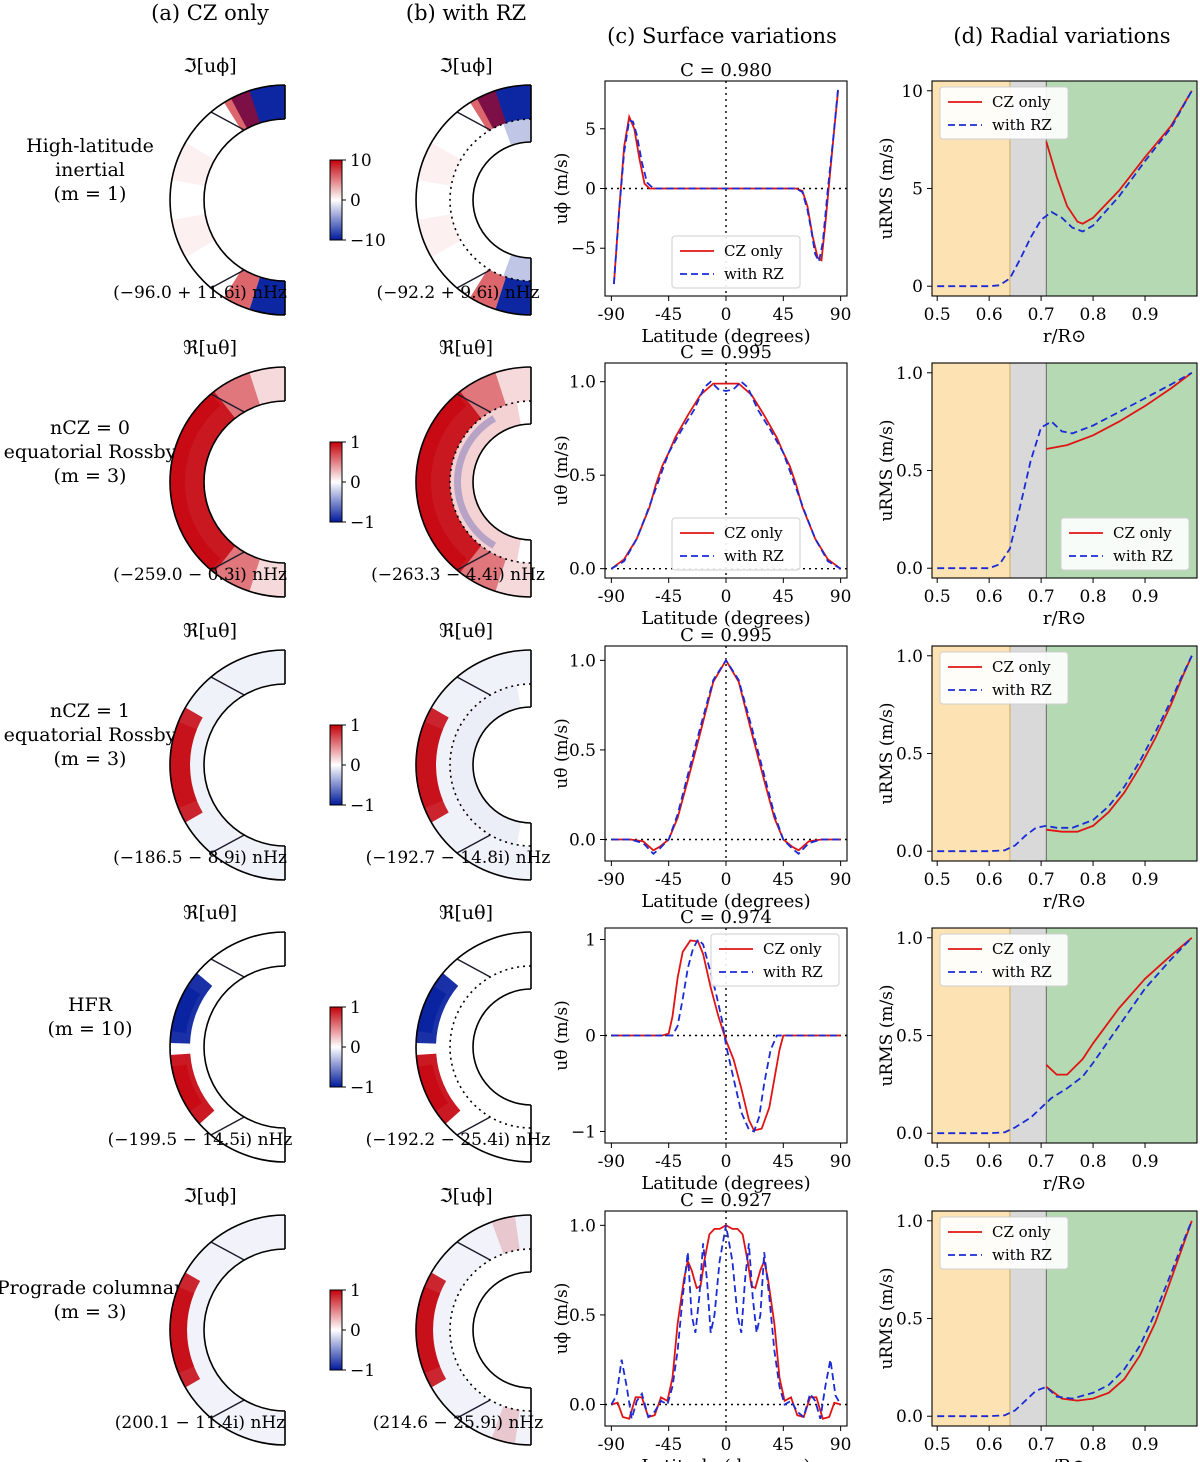  What do you see at coordinates (200, 575) in the screenshot?
I see `frequency-cz: (−259.0 − 0.3i) nHz` at bounding box center [200, 575].